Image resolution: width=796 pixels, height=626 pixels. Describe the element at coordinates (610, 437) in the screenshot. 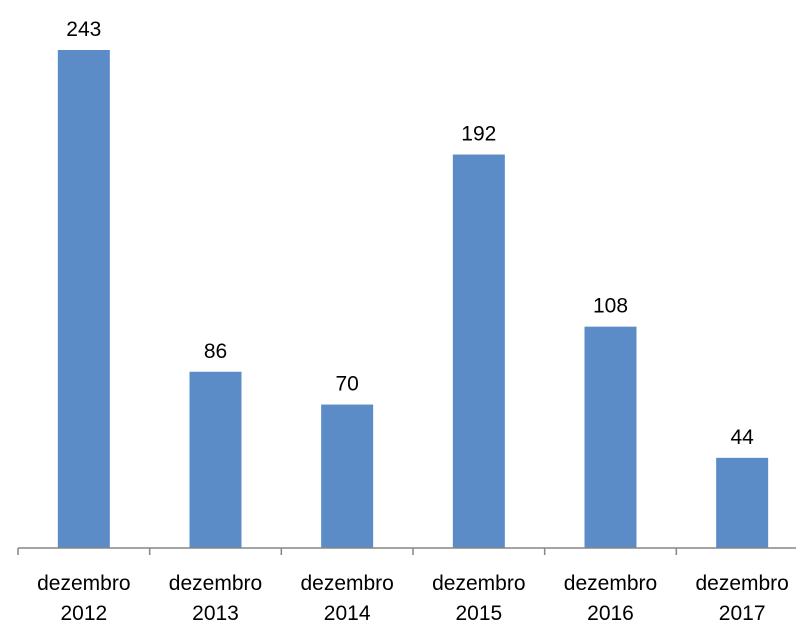

I see `bar-dezembro-2016` at that location.